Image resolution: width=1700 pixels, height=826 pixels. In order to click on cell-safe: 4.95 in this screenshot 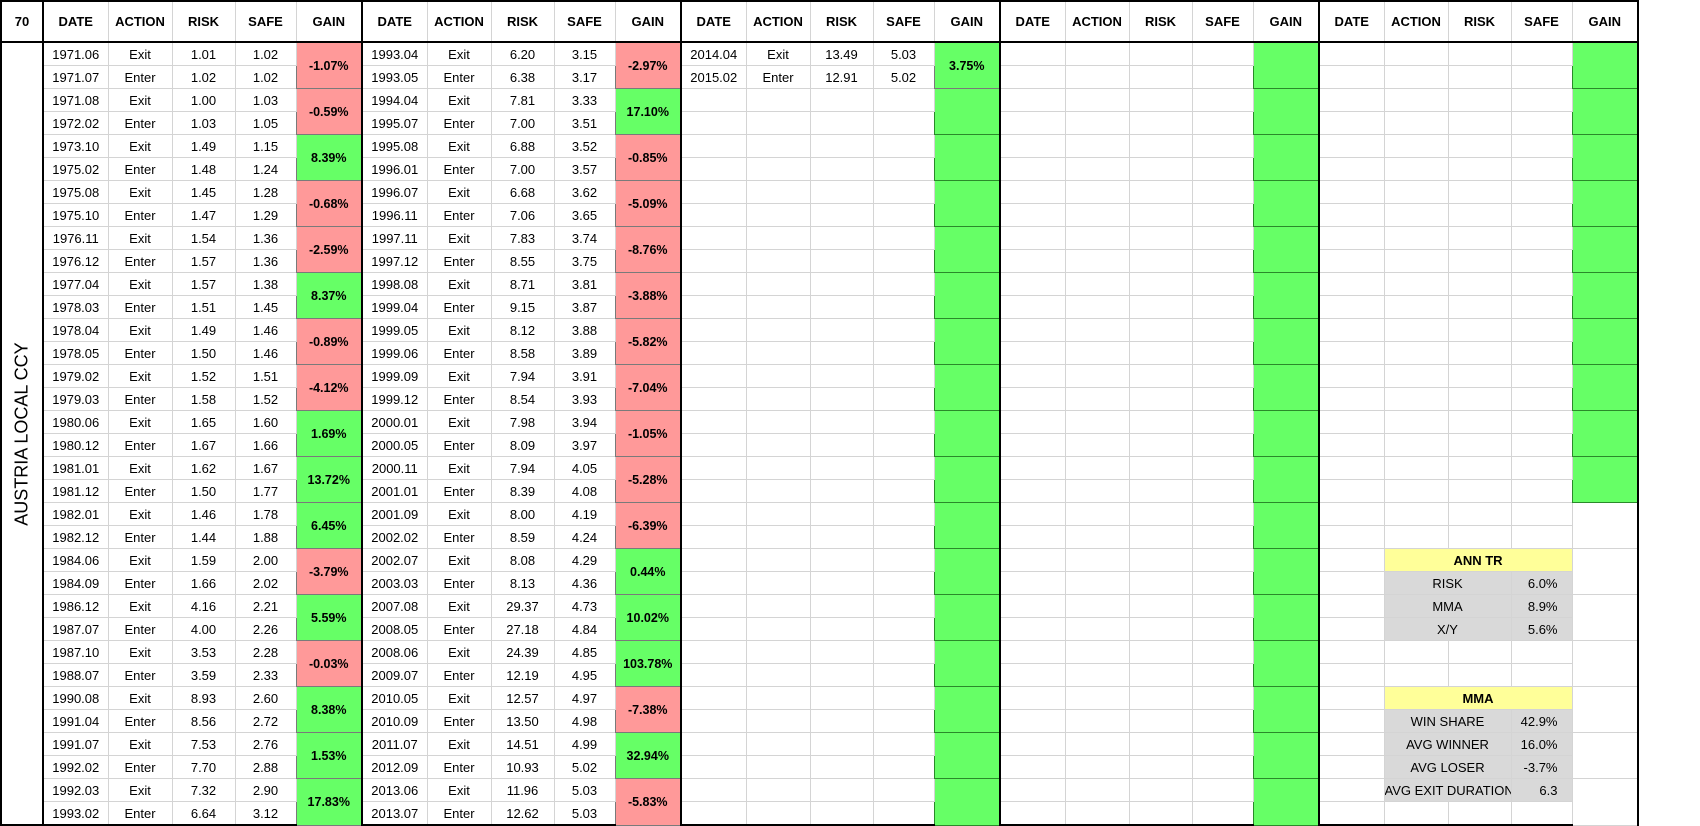, I will do `click(584, 675)`.